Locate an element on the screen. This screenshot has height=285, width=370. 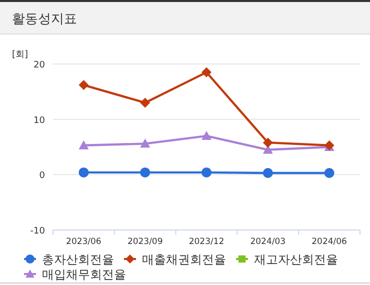
ytick: 10 is located at coordinates (39, 121).